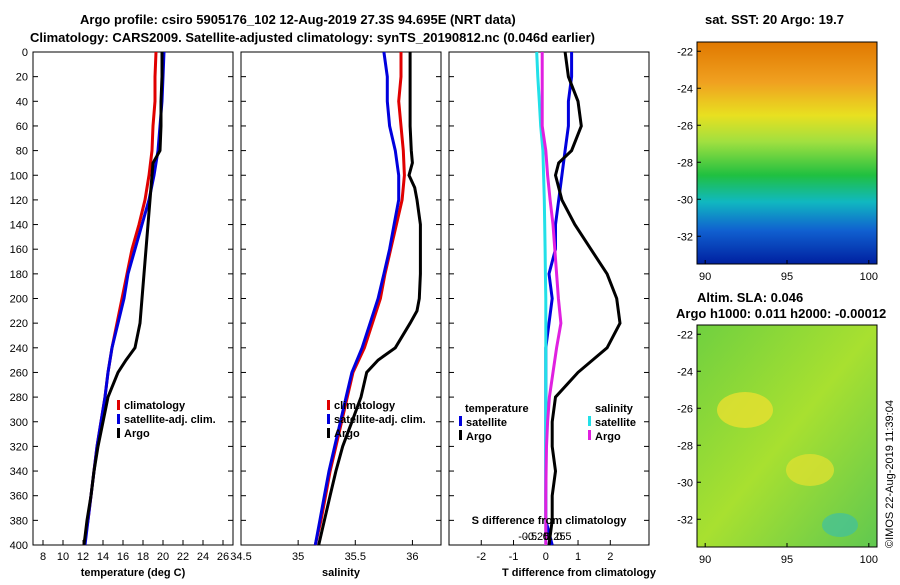 This screenshot has height=585, width=900. I want to click on legend-title: salinity, so click(614, 409).